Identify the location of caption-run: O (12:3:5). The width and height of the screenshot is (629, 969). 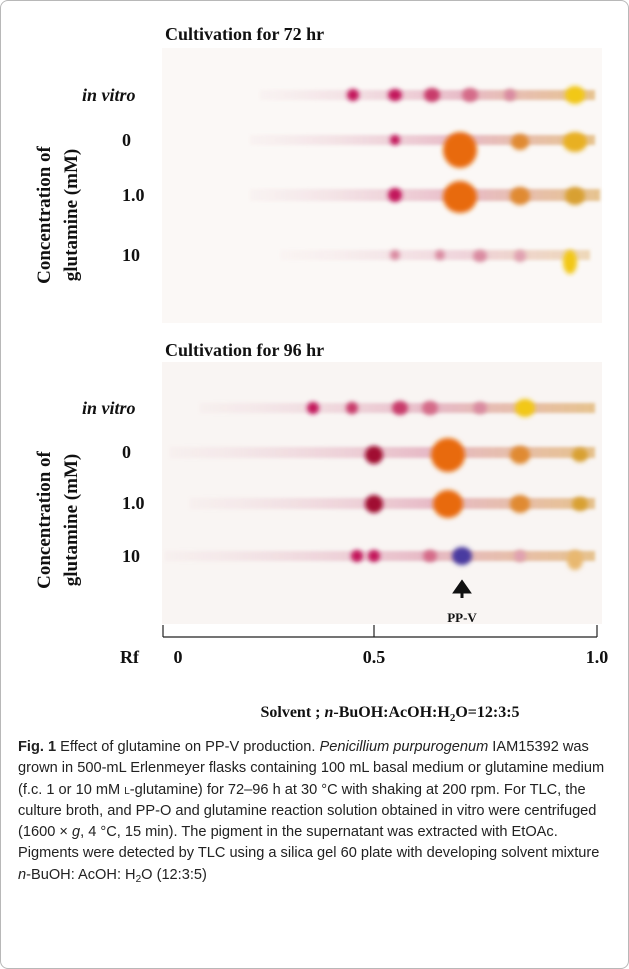
(174, 874).